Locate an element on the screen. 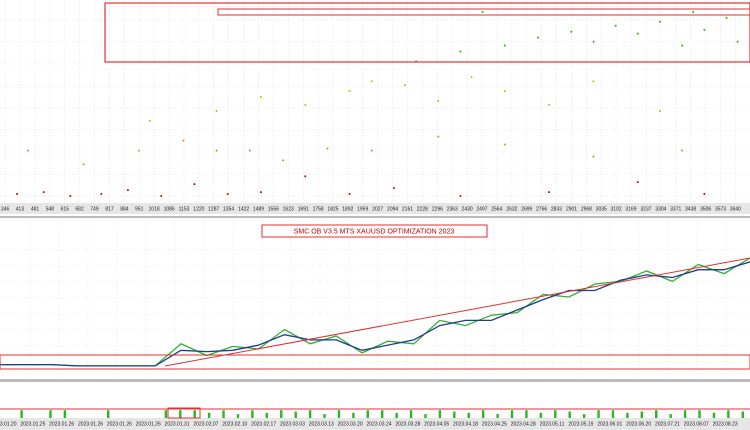 The height and width of the screenshot is (430, 750). x-tick-label: 1623 is located at coordinates (288, 209).